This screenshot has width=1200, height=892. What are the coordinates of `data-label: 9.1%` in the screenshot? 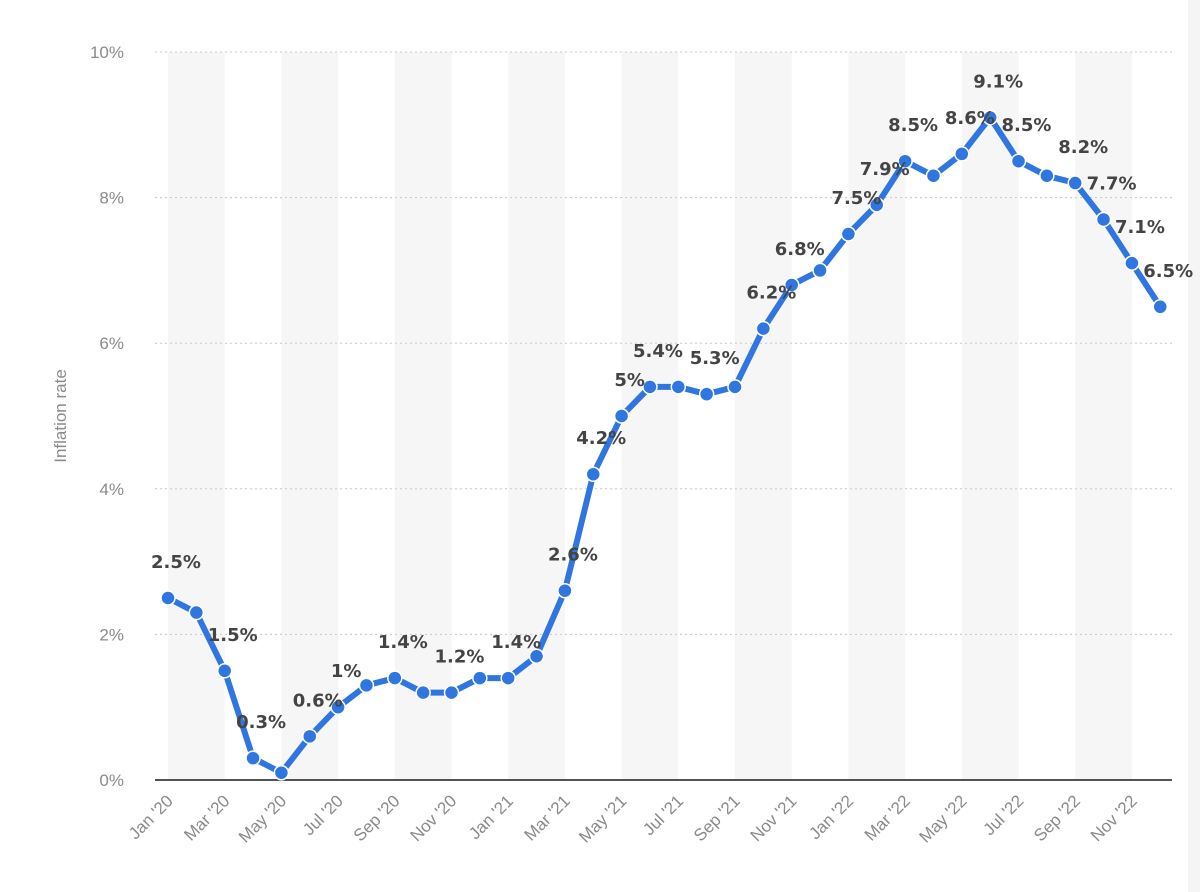 It's located at (998, 82).